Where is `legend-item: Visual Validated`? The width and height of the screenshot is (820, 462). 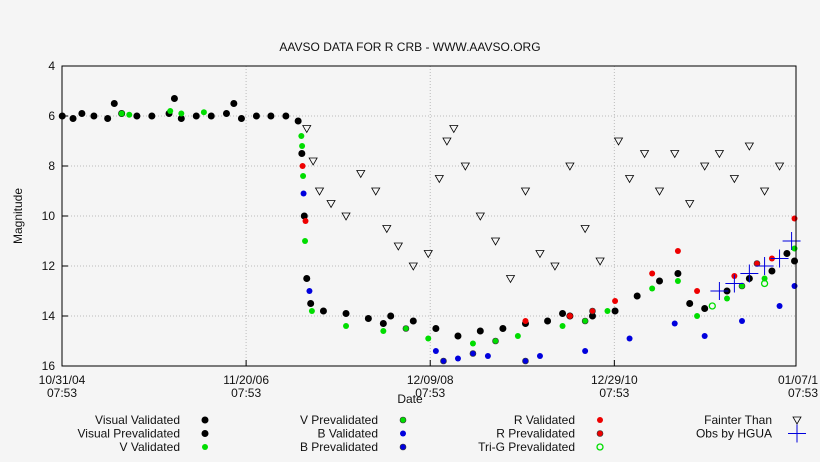
legend-item: Visual Validated is located at coordinates (152, 420).